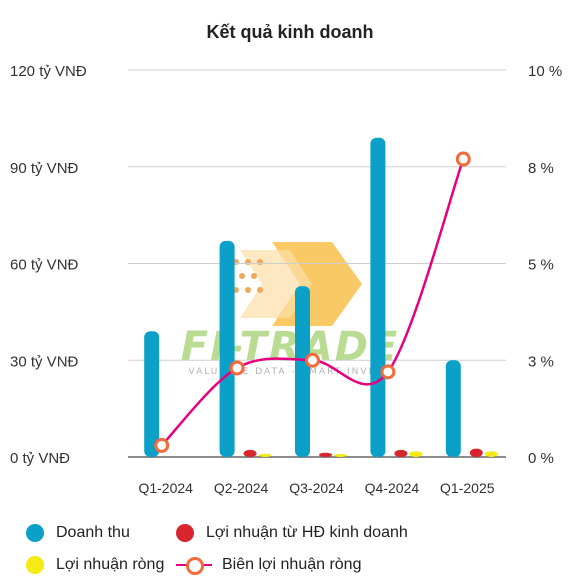  Describe the element at coordinates (194, 565) in the screenshot. I see `legend-marker-bien-loi-nhuan-rong` at that location.